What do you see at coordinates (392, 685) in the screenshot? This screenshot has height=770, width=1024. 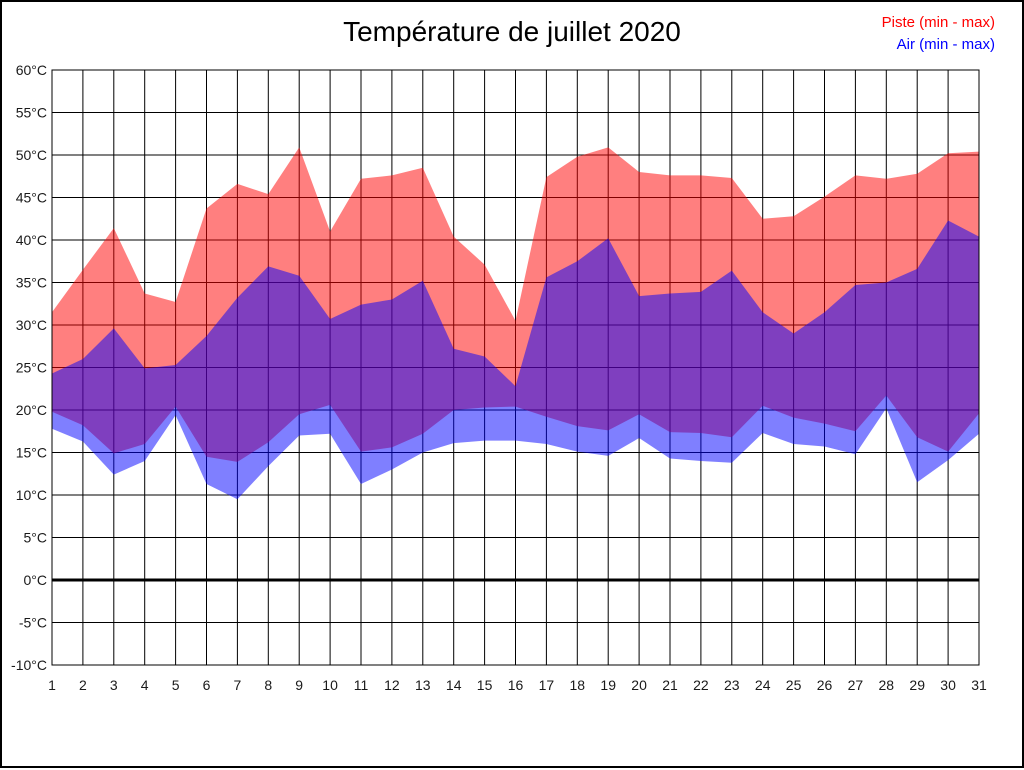 I see `x-axis-tick-label: 12` at bounding box center [392, 685].